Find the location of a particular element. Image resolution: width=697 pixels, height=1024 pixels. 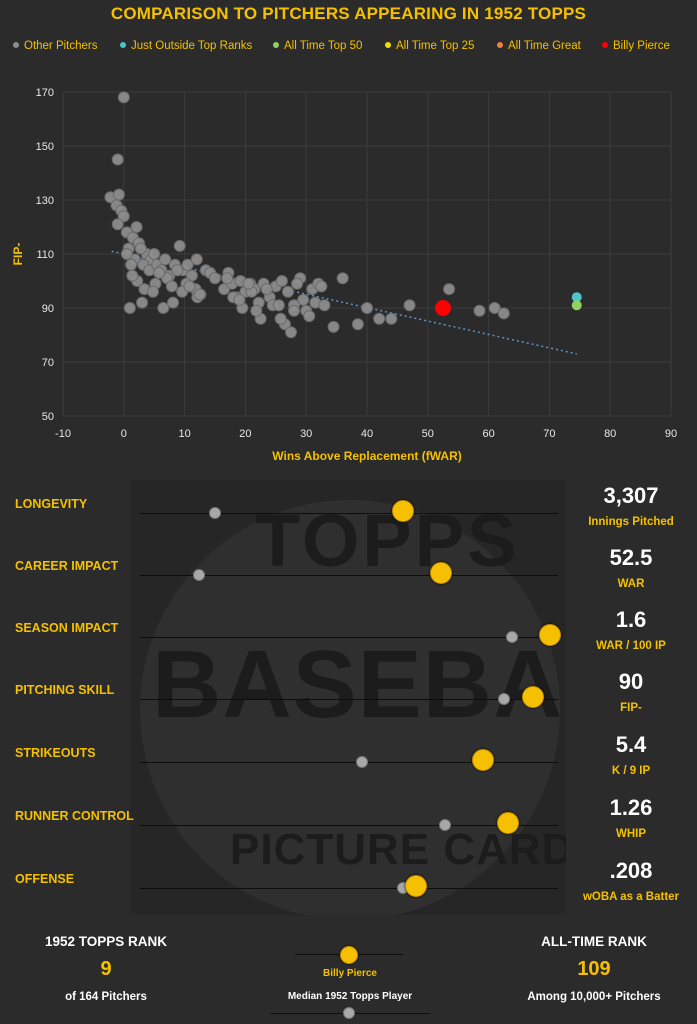

alltime-rank-value: 109 is located at coordinates (594, 969).